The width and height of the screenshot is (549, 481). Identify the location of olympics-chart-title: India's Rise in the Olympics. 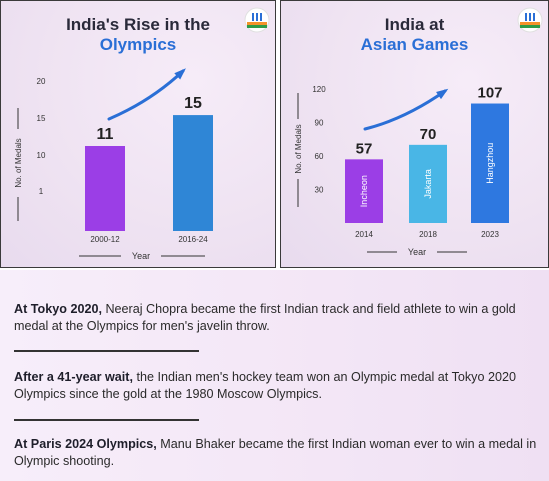
(138, 35).